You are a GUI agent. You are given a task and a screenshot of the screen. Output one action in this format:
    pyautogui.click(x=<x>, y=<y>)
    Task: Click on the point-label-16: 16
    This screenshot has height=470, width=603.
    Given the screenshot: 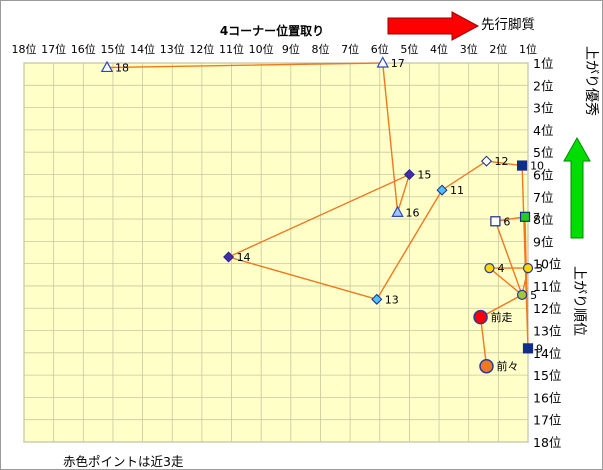 What is the action you would take?
    pyautogui.click(x=413, y=212)
    